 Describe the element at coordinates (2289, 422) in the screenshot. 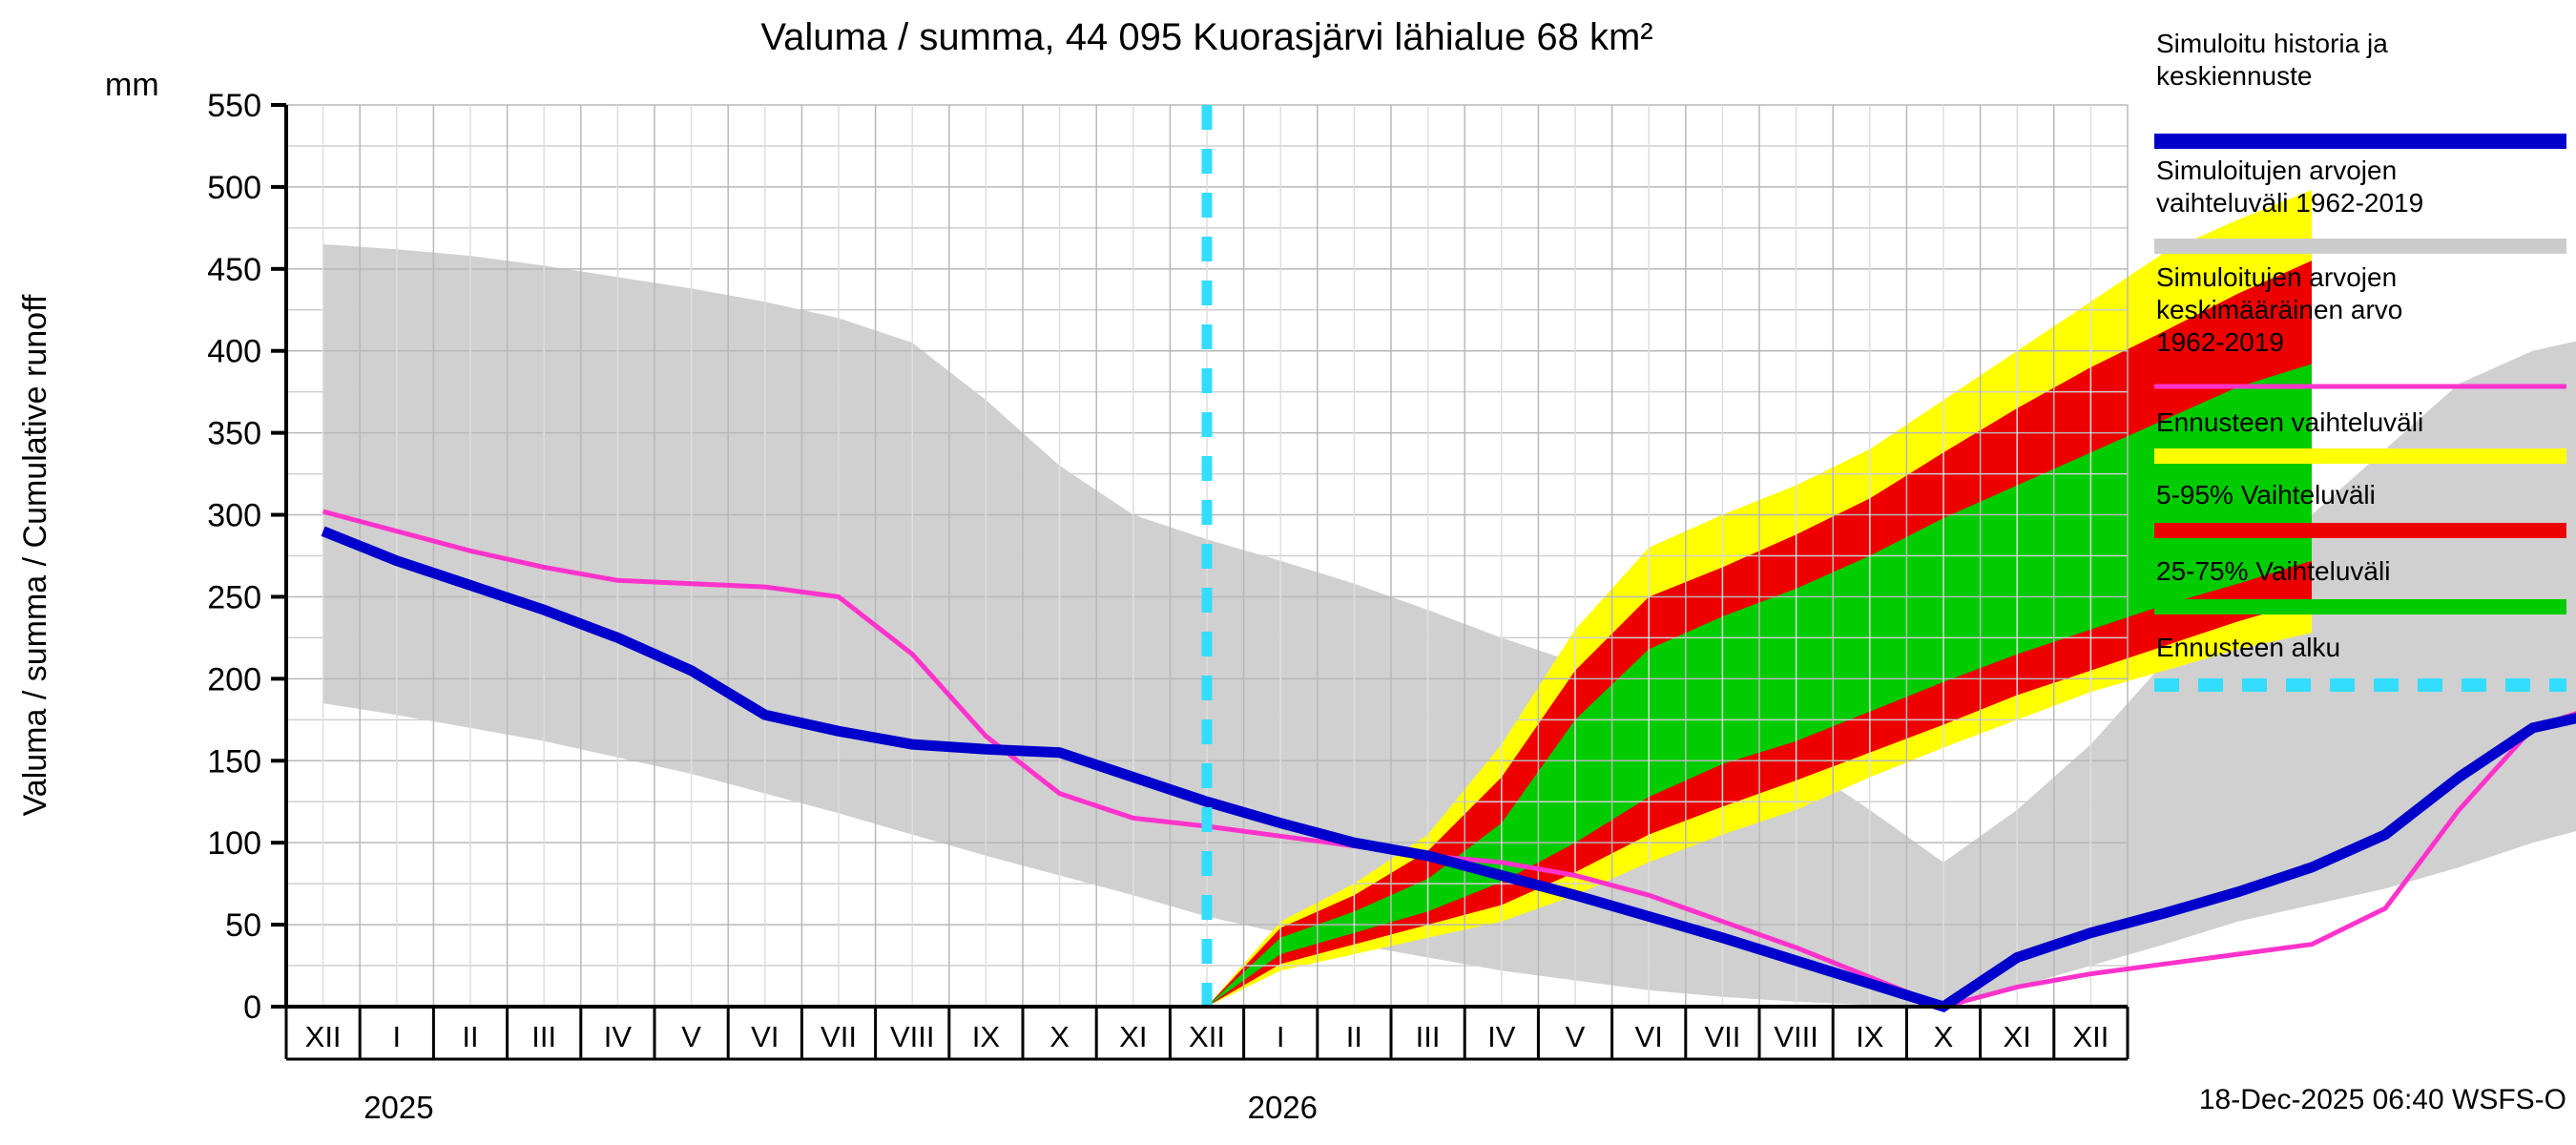

I see `legend-label: Ennusteen vaihteluväli` at that location.